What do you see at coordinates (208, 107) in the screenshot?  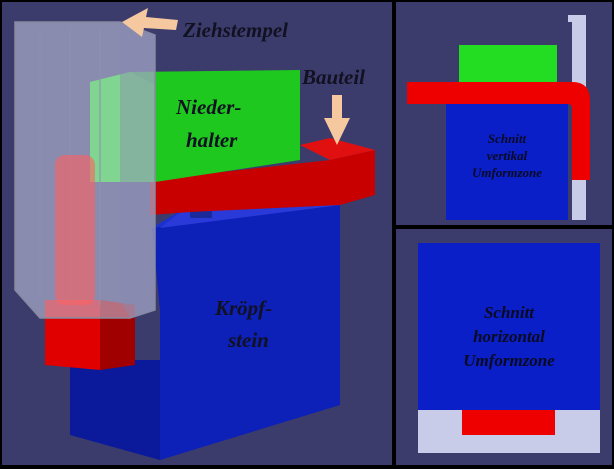 I see `label-niederhalter-1: Nieder-` at bounding box center [208, 107].